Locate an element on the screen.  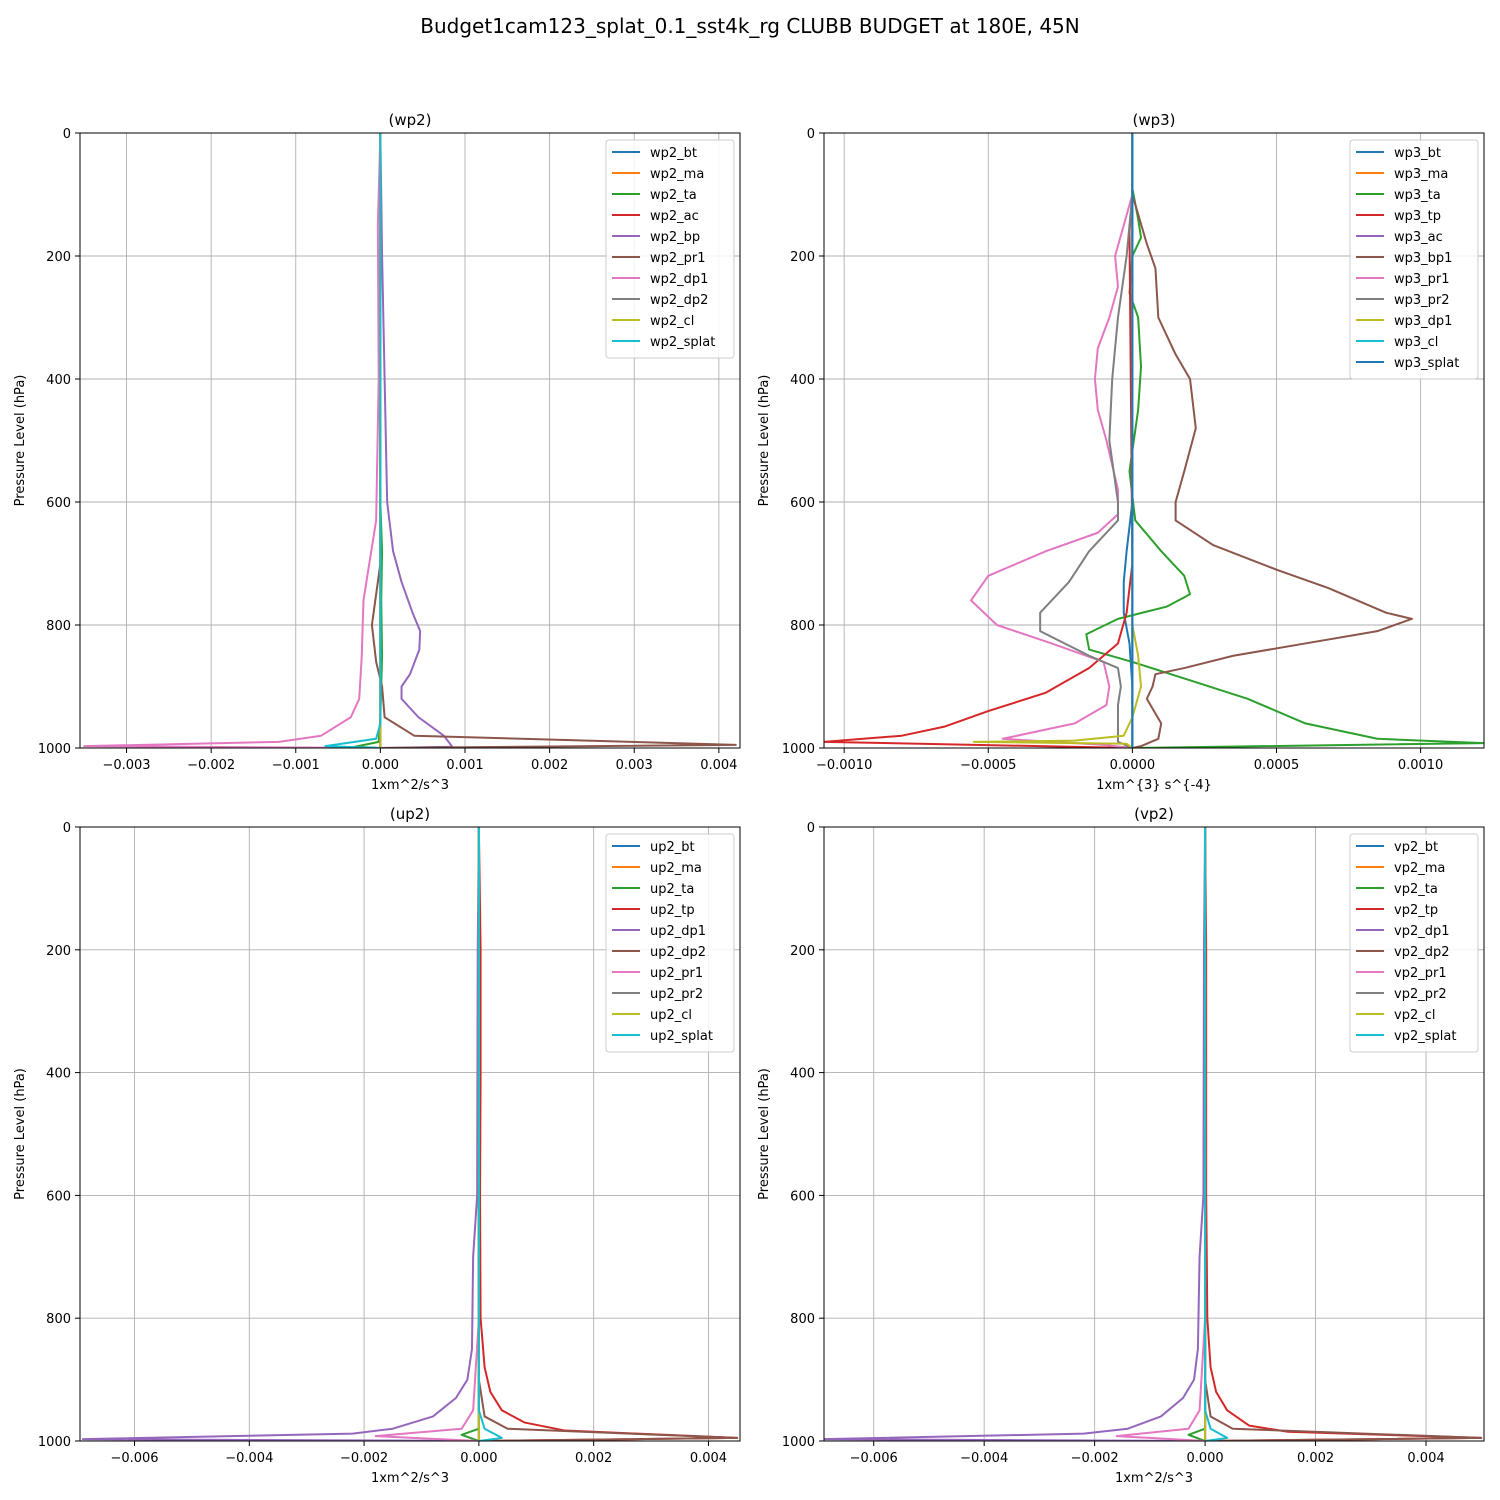
panel-title: (vp2) is located at coordinates (1154, 814).